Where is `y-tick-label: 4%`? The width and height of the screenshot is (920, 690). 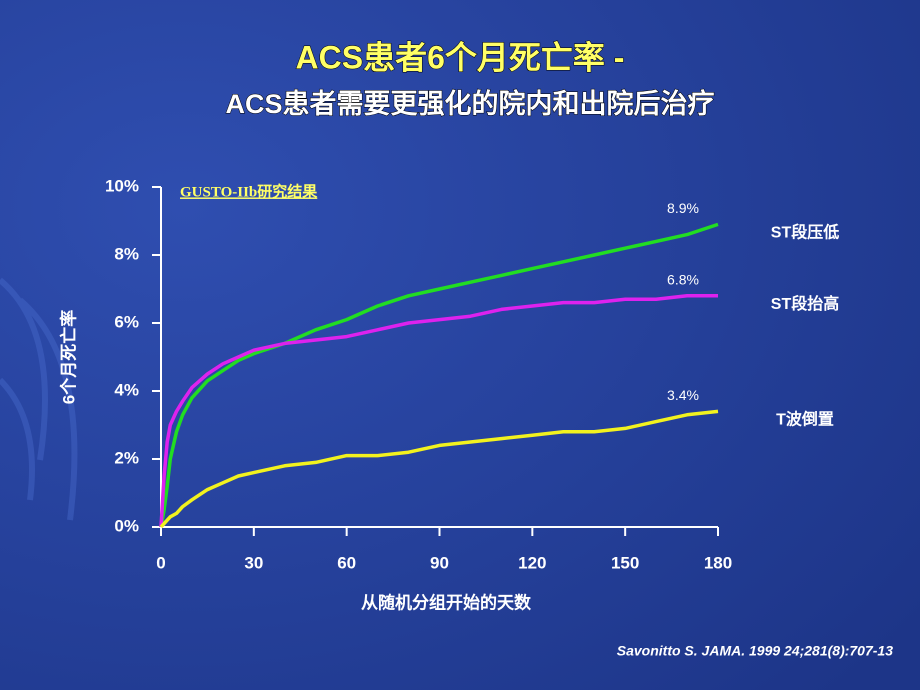 y-tick-label: 4% is located at coordinates (126, 389).